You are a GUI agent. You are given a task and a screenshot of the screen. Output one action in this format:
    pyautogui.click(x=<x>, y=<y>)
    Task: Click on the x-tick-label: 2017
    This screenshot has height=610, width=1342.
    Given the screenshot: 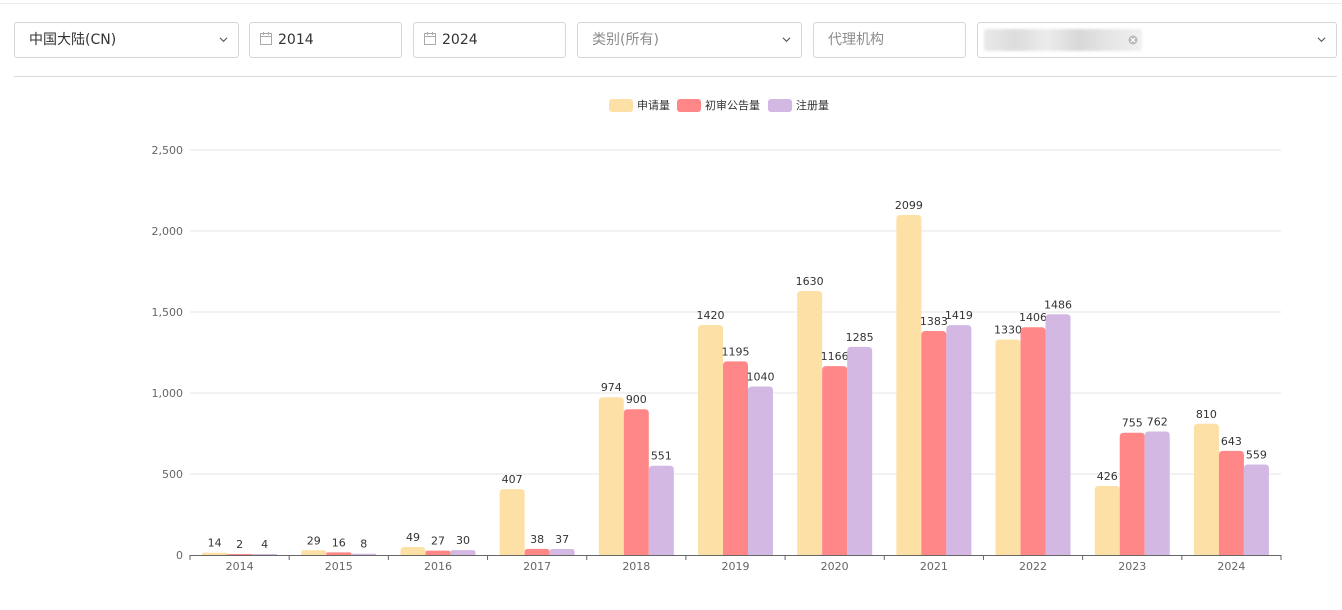 What is the action you would take?
    pyautogui.click(x=537, y=566)
    